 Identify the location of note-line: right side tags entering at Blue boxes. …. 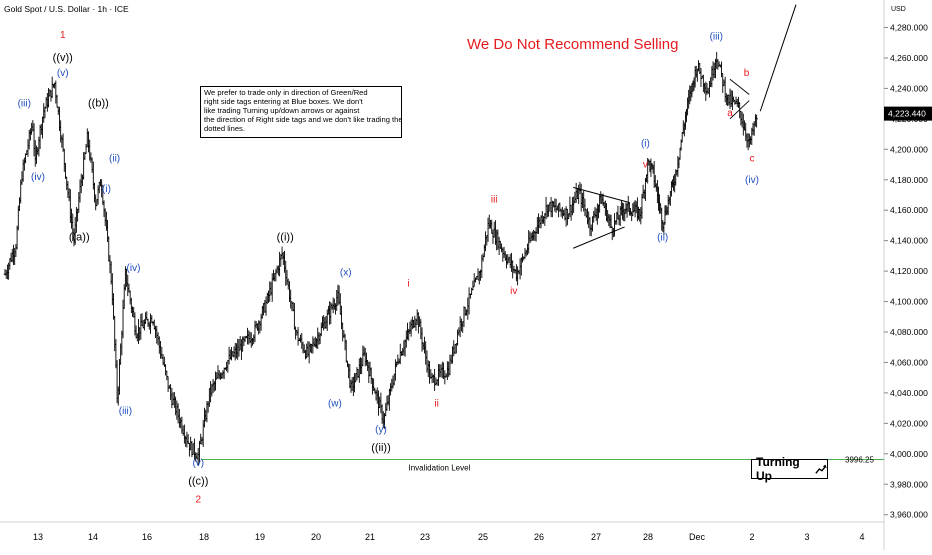
(283, 101).